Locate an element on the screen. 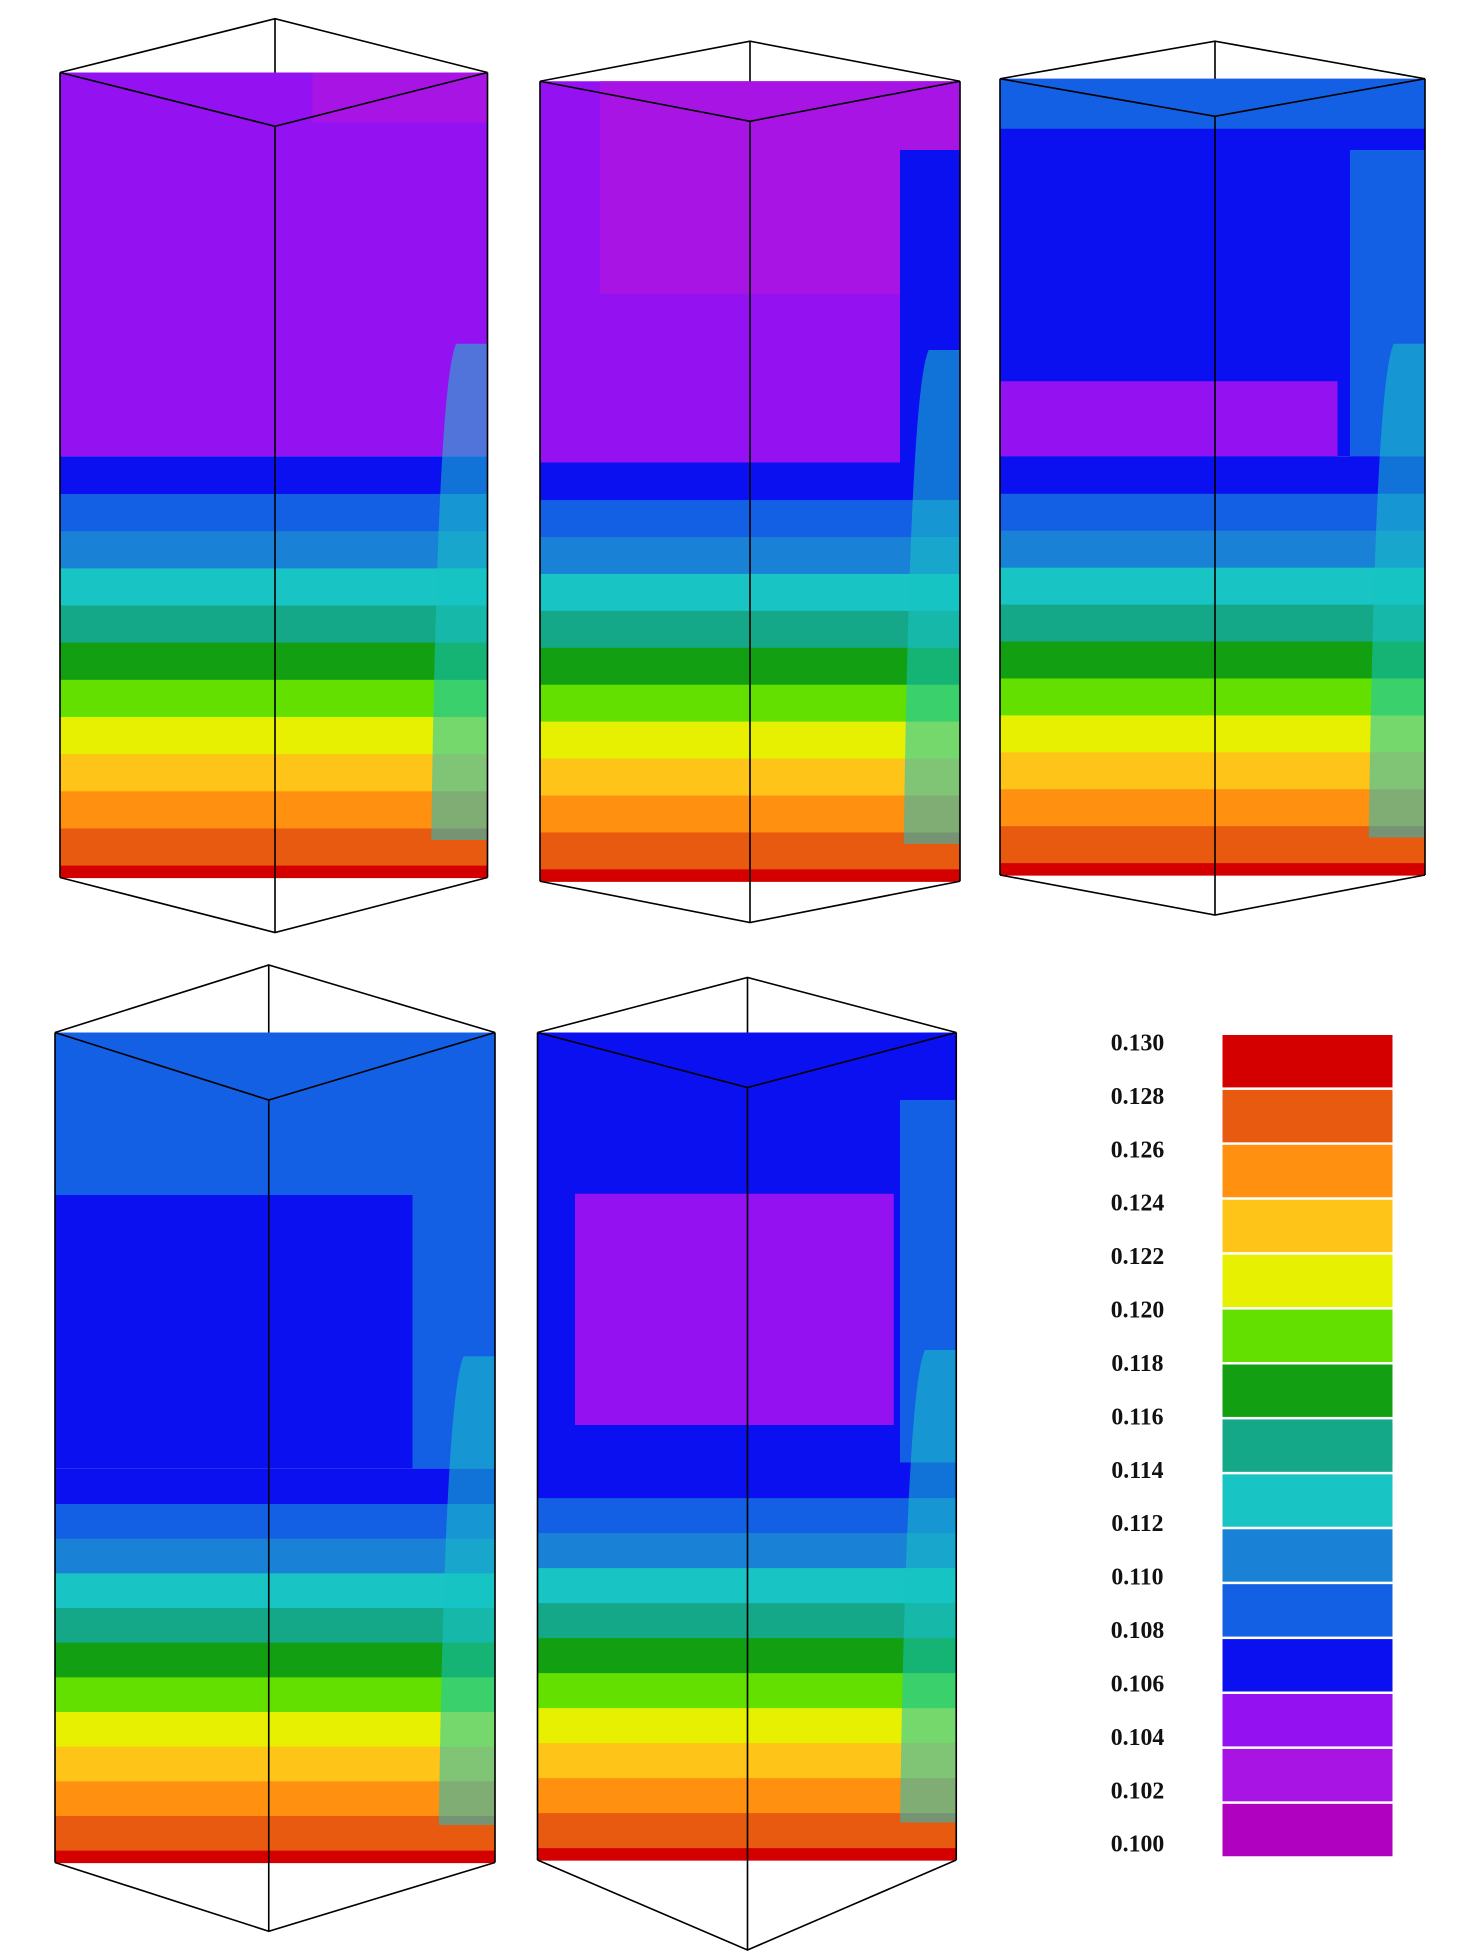  legend-label: 0.118 is located at coordinates (1137, 1364).